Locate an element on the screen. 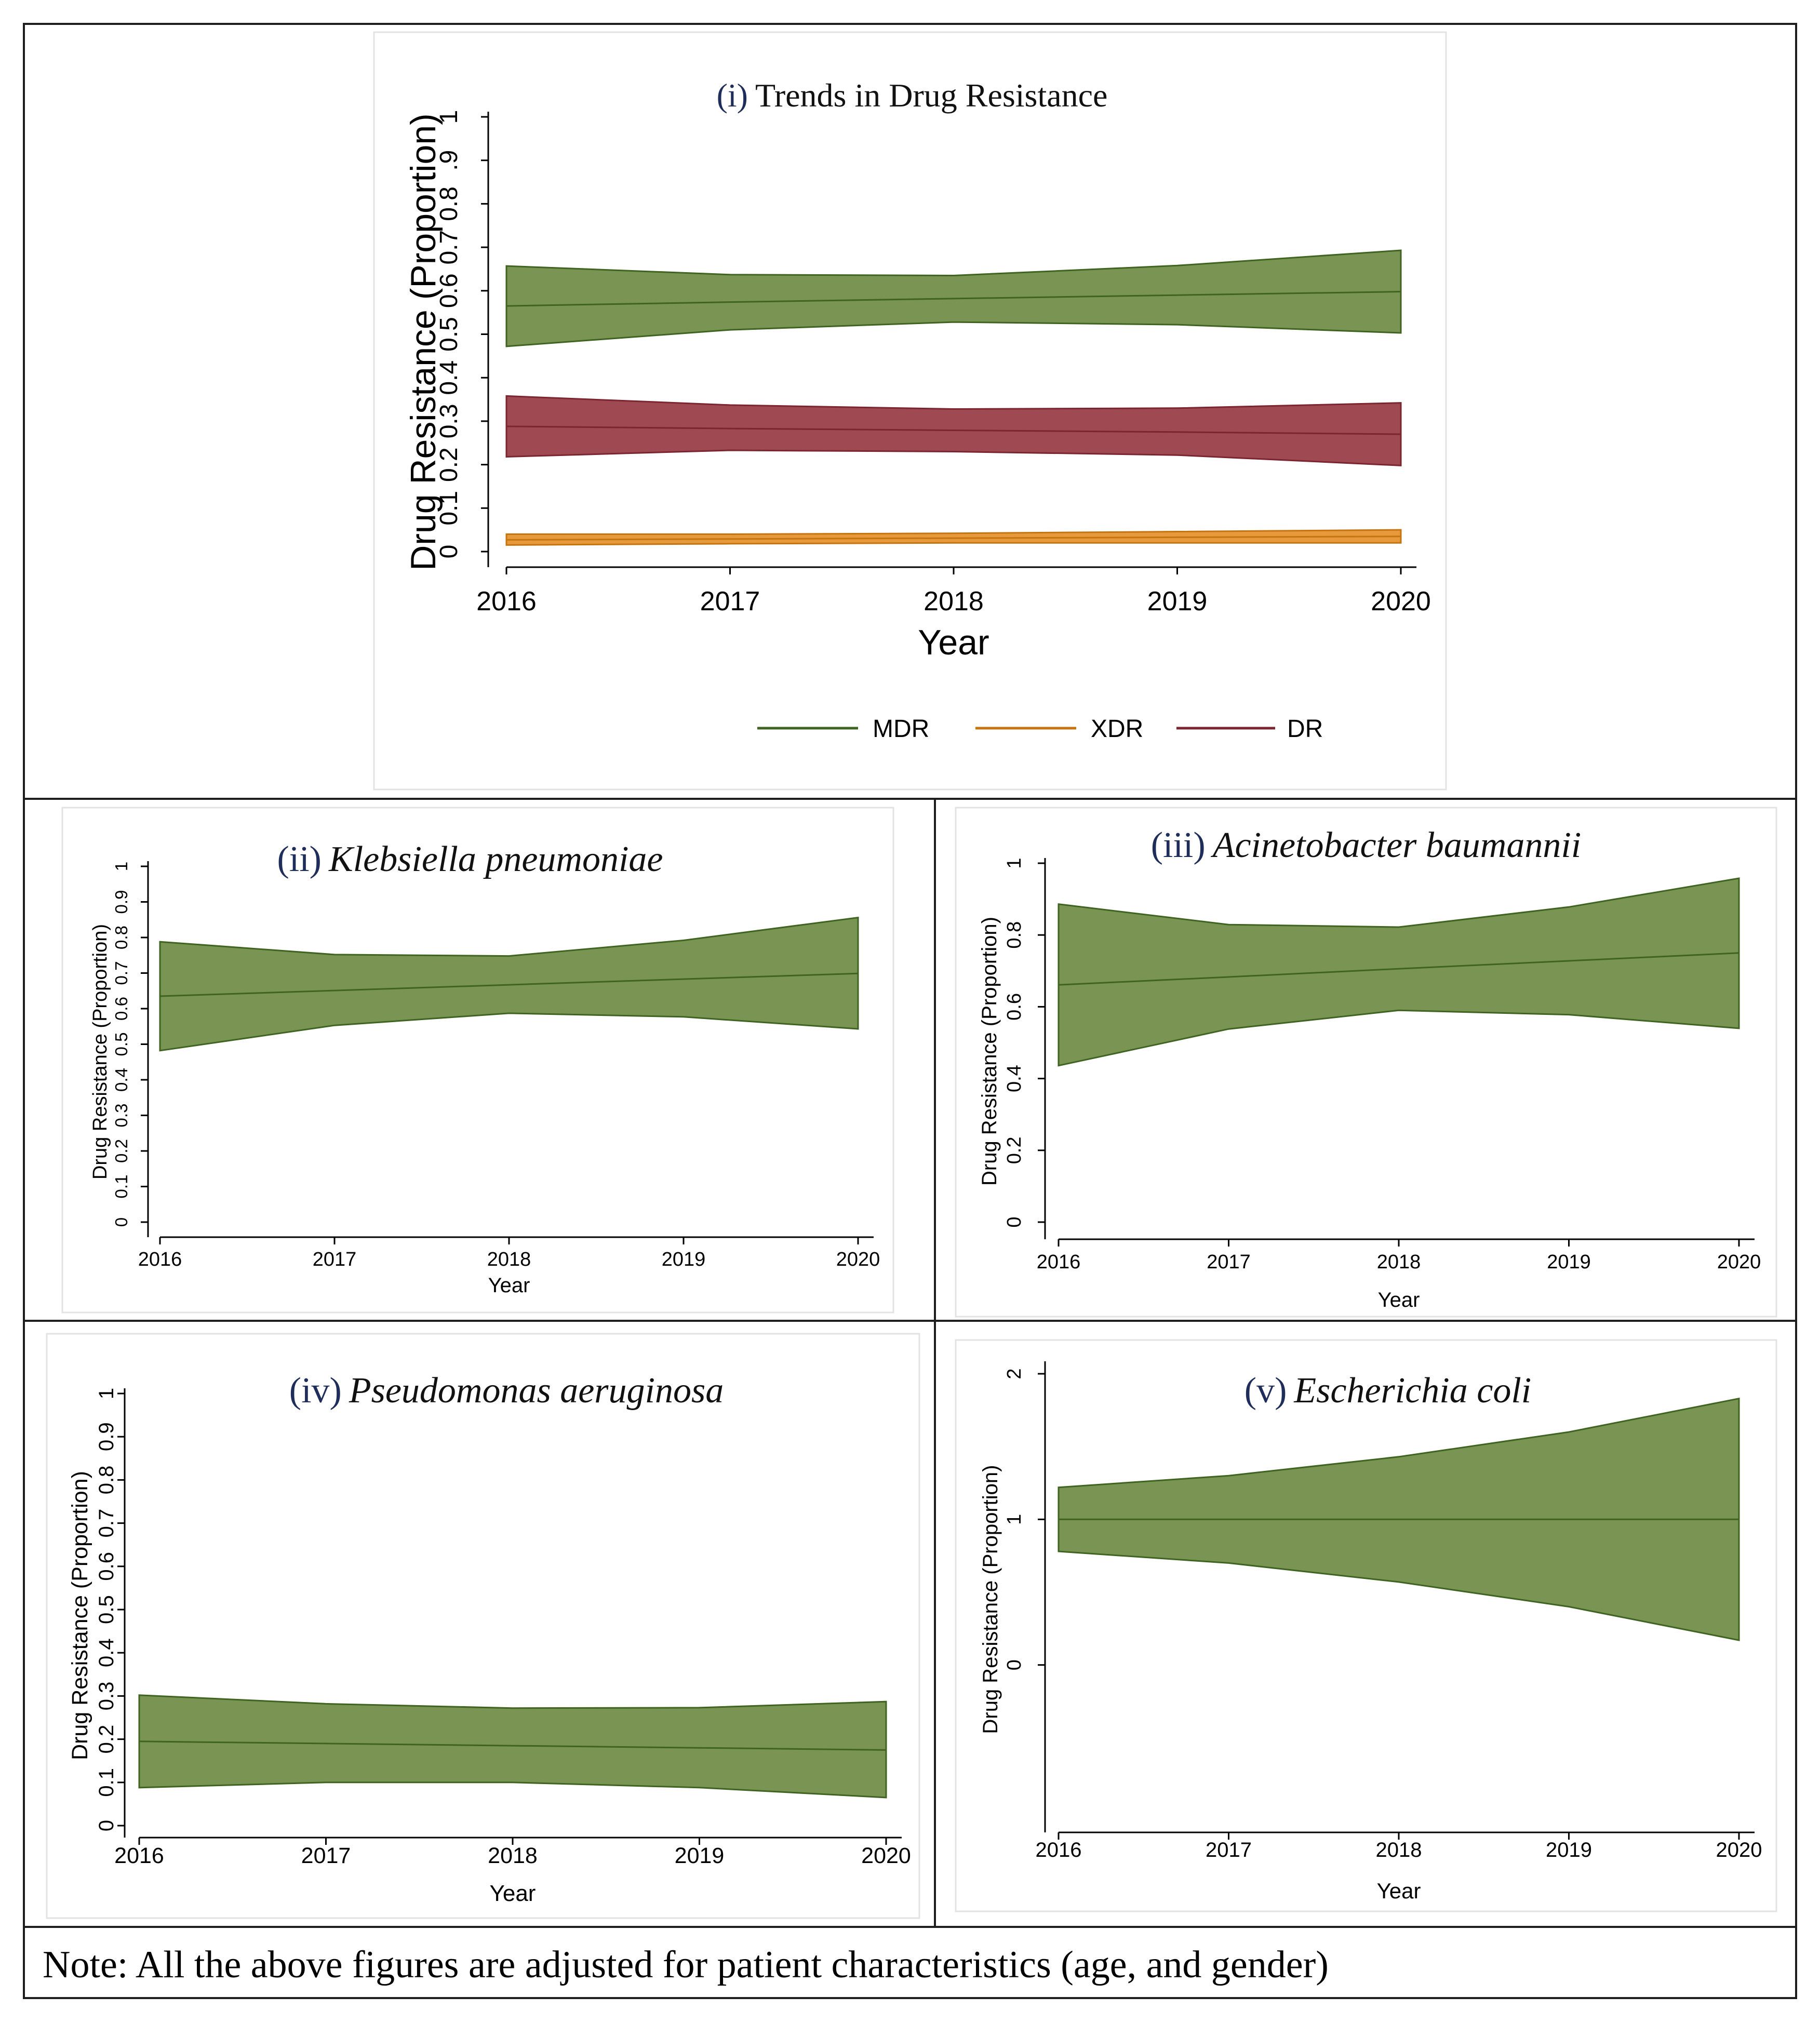 The height and width of the screenshot is (2023, 1820). legend-label-dr: DR is located at coordinates (1305, 729).